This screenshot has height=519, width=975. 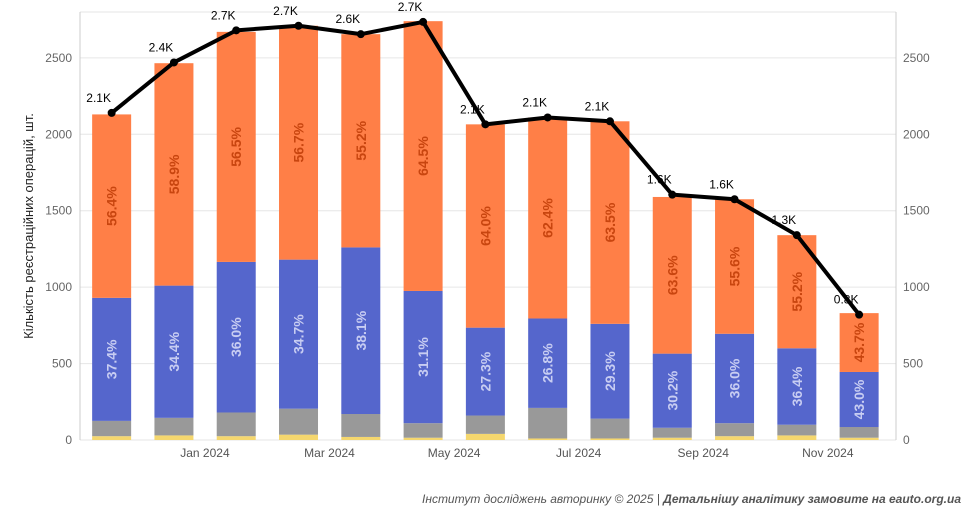 I want to click on orange-segment-label: 55.2%, so click(x=361, y=140).